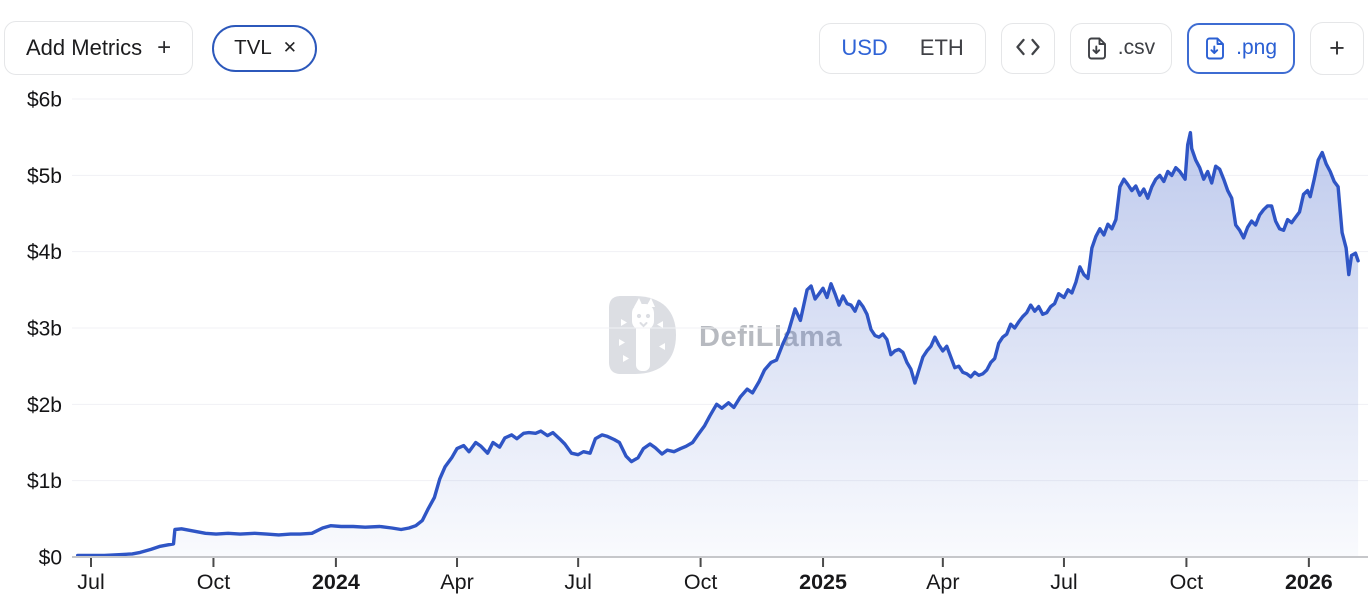 The height and width of the screenshot is (614, 1368). Describe the element at coordinates (44, 176) in the screenshot. I see `y-axis-tick-label: $5b` at that location.